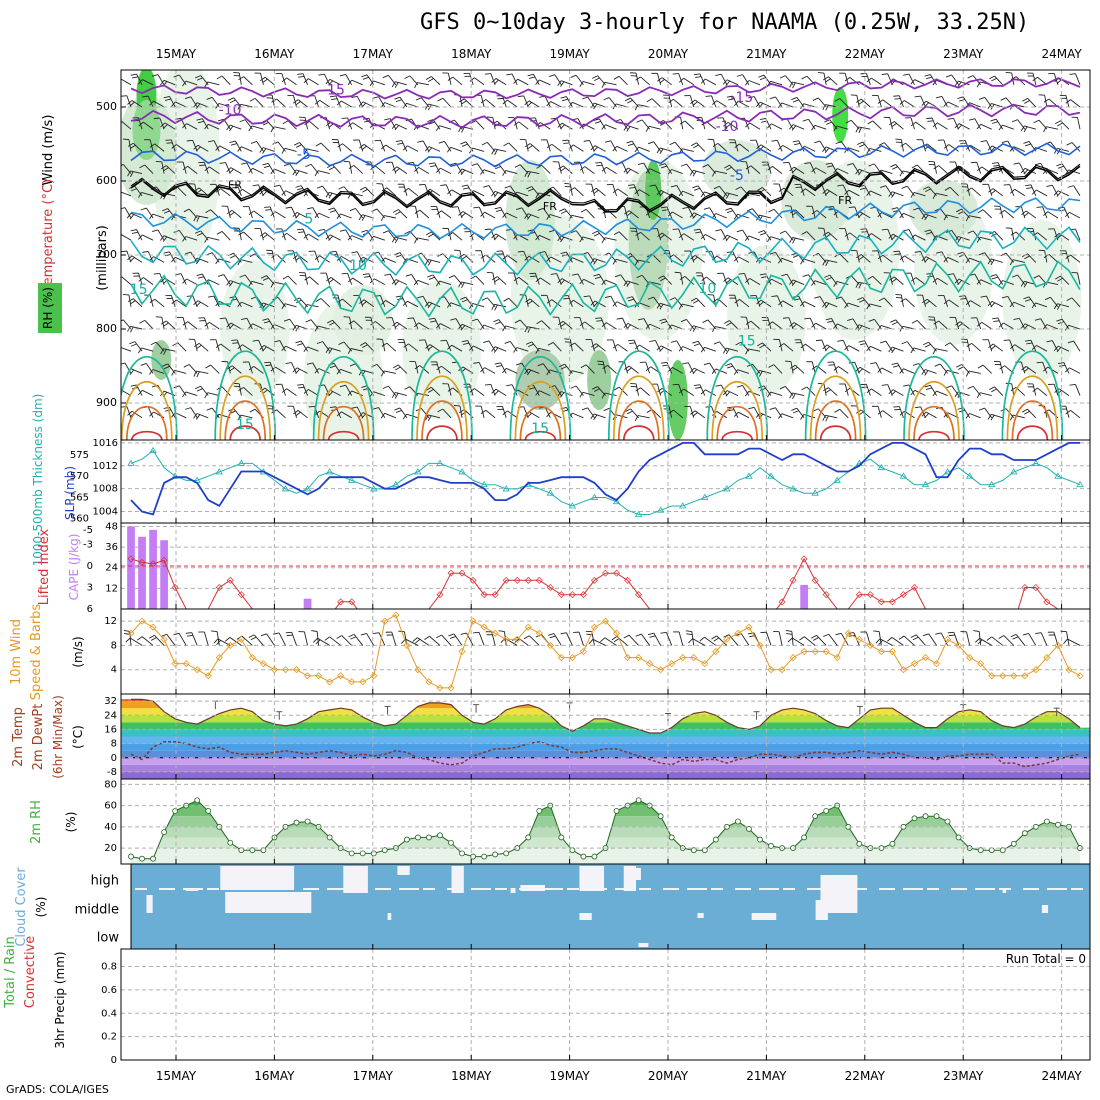 This screenshot has height=1100, width=1100. What do you see at coordinates (90, 566) in the screenshot?
I see `lifted-tick-label: 0` at bounding box center [90, 566].